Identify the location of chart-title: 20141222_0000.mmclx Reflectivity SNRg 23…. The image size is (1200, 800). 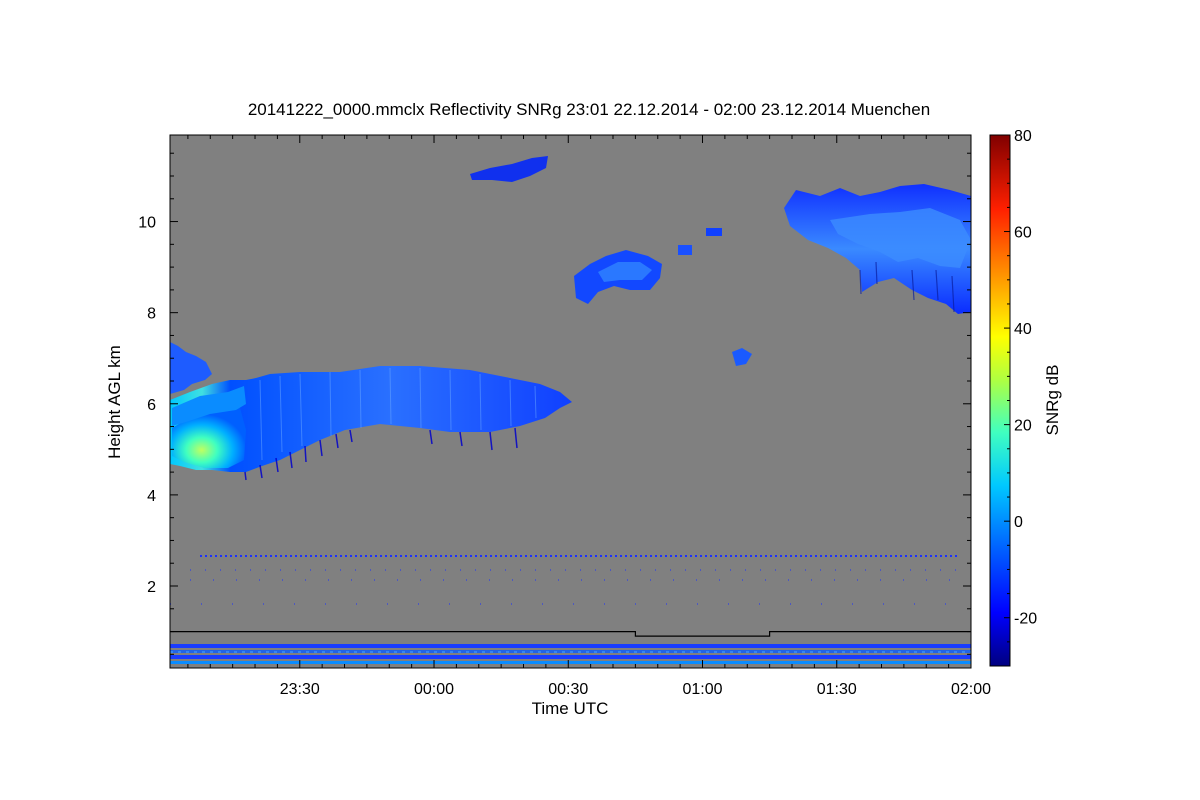
(589, 109).